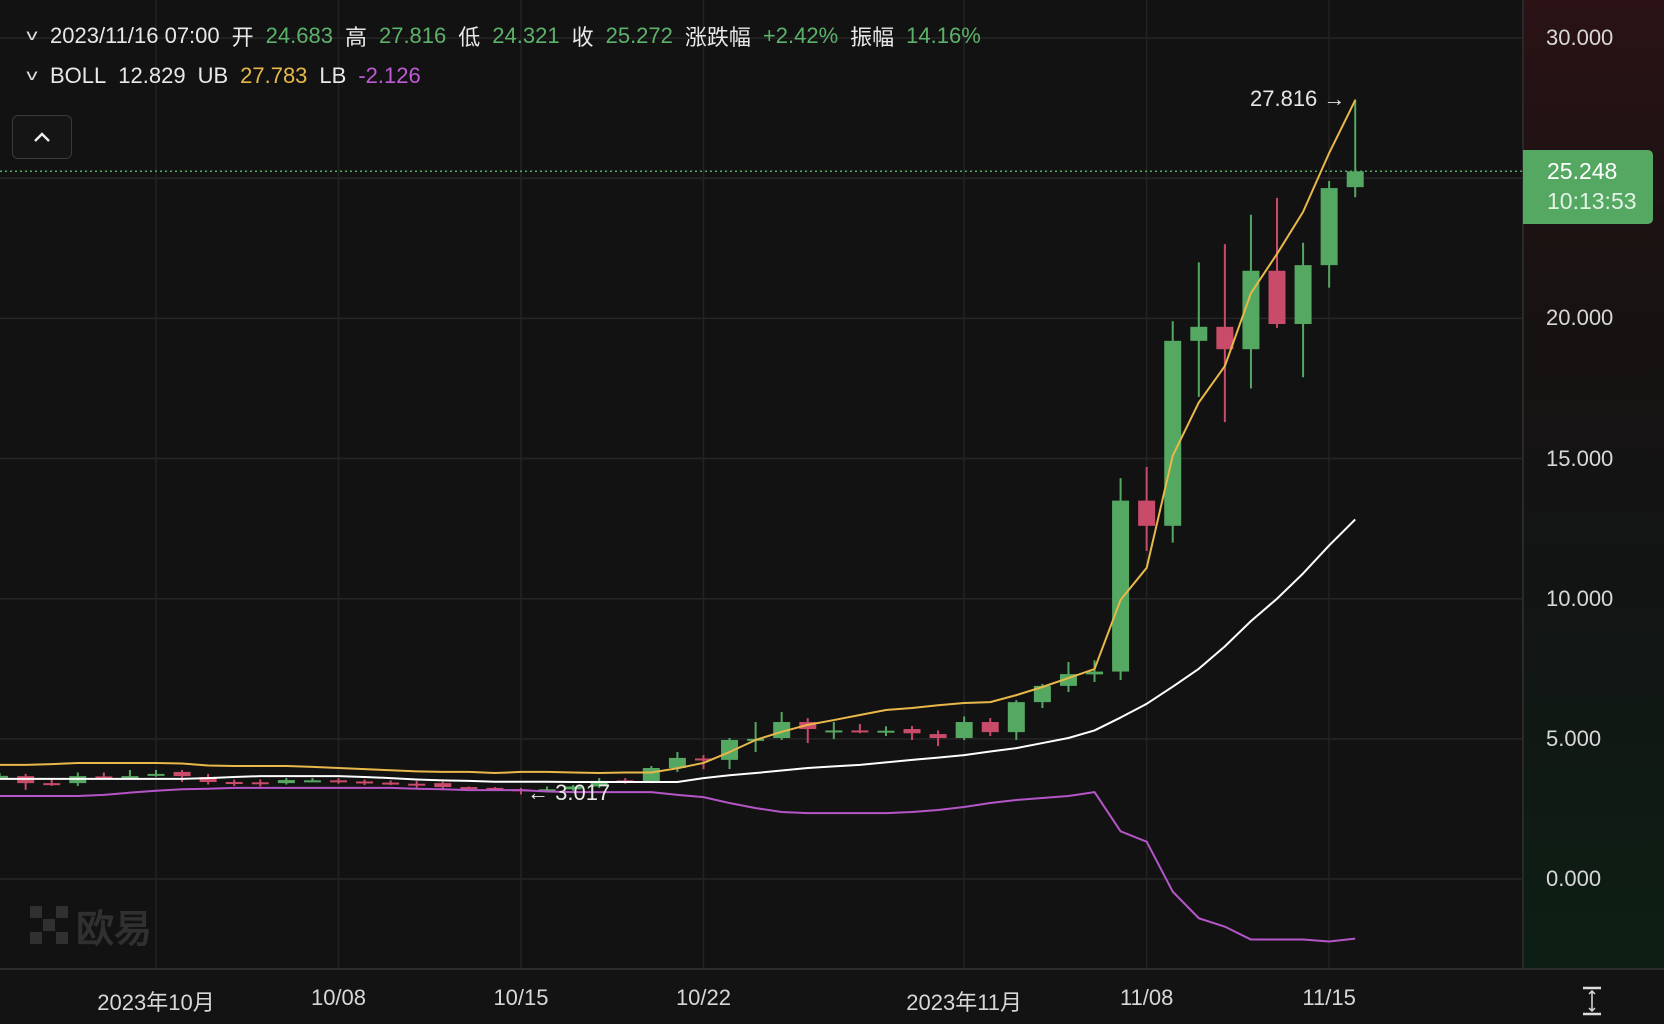 Image resolution: width=1664 pixels, height=1024 pixels. Describe the element at coordinates (49, 924) in the screenshot. I see `okx-logo-icon` at that location.